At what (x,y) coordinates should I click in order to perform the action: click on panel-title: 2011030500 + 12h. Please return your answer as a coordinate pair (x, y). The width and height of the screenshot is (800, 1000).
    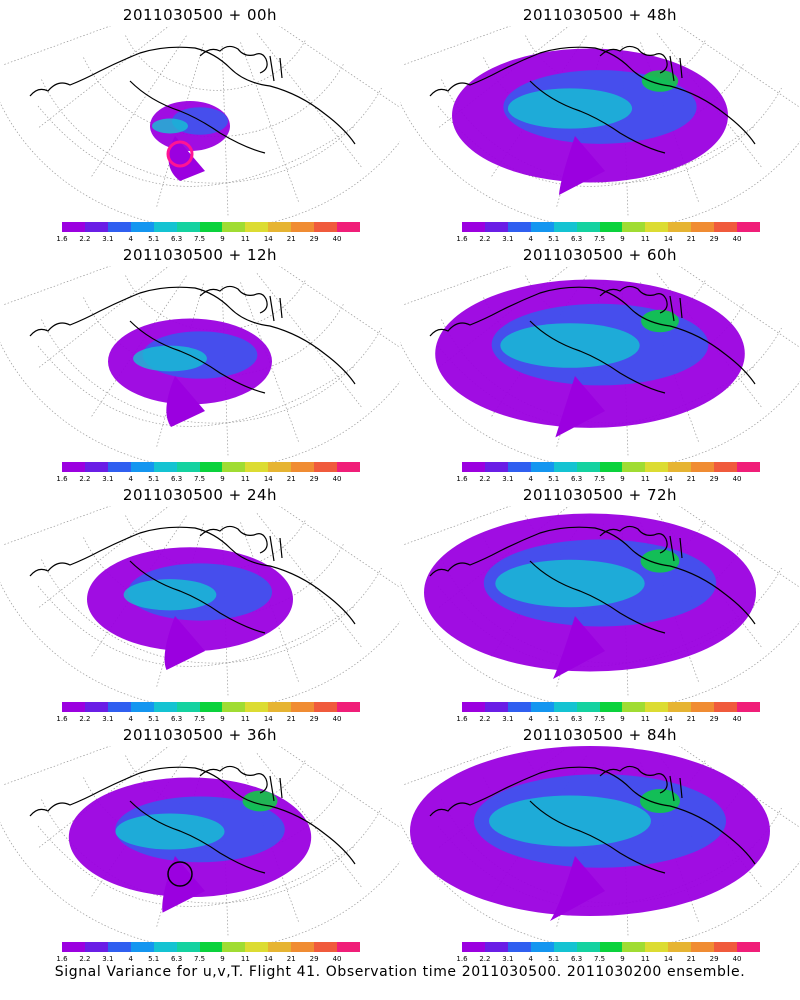
    Looking at the image, I should click on (200, 255).